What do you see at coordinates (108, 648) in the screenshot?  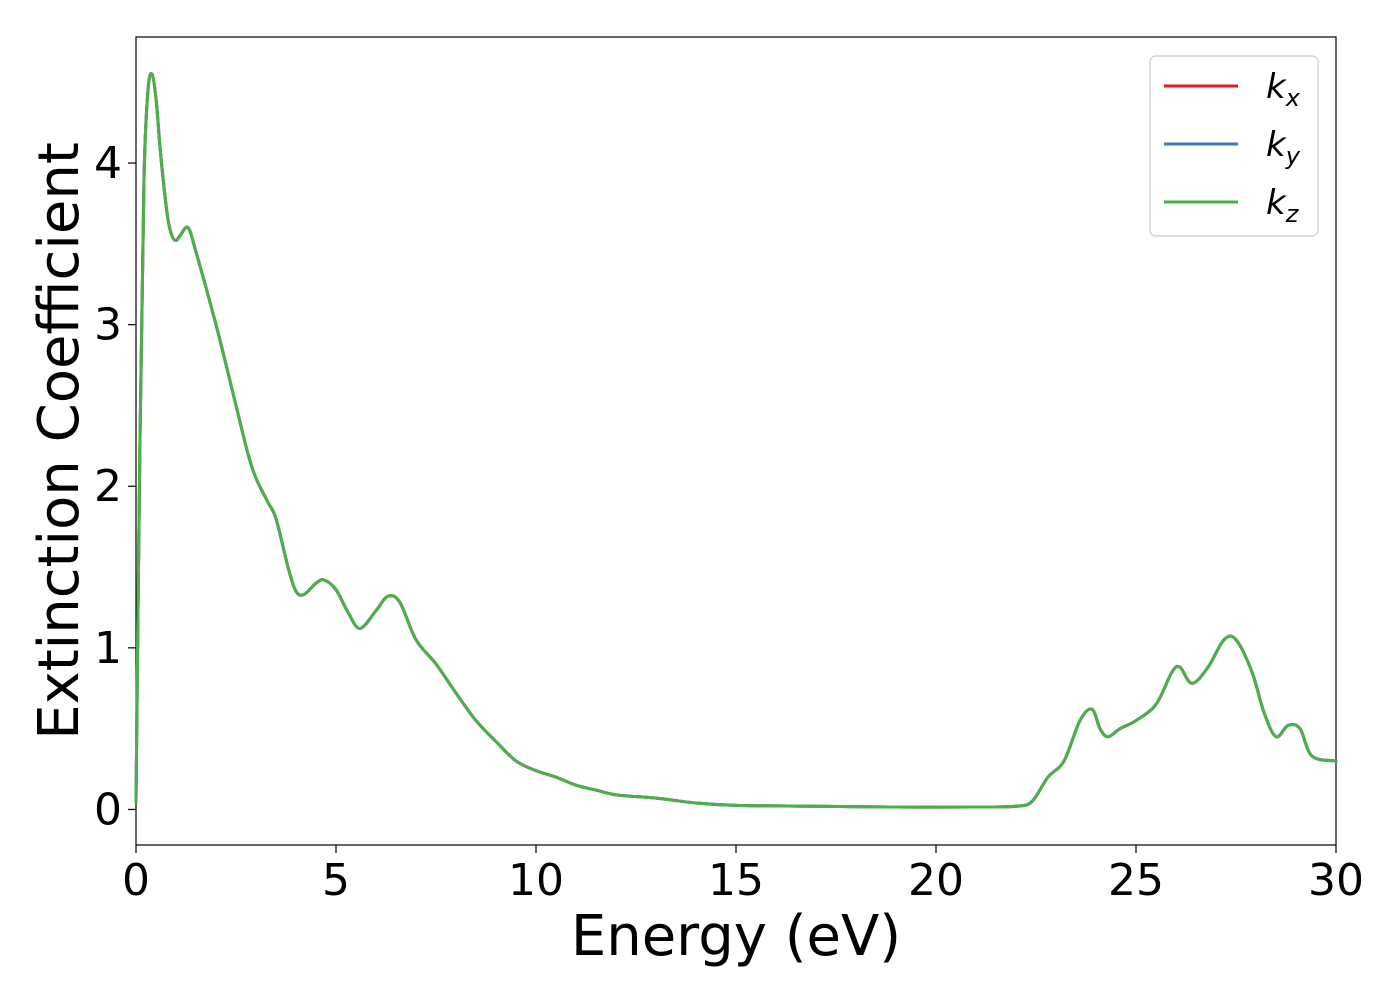 I see `y-tick-label: 1` at bounding box center [108, 648].